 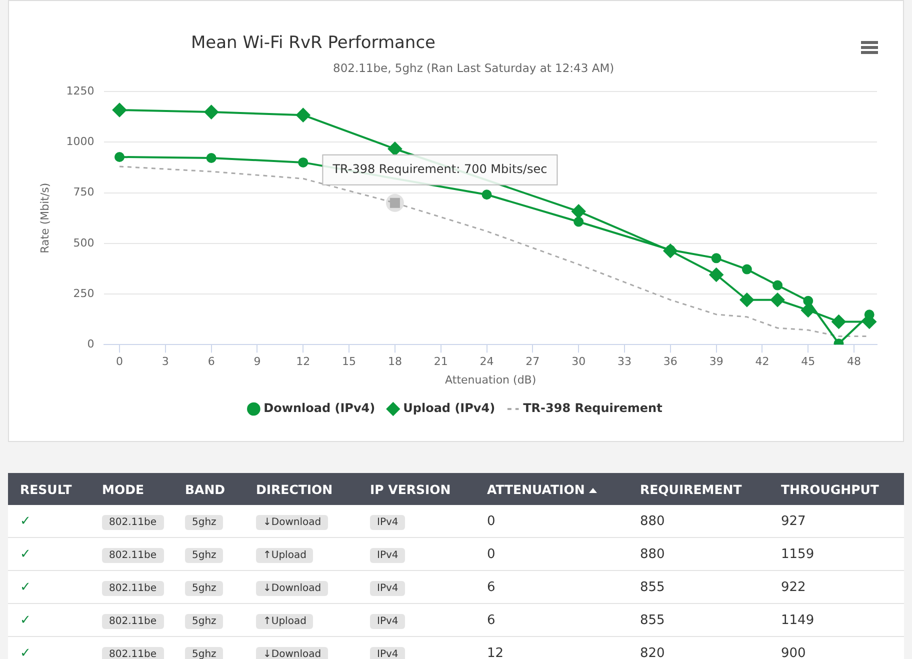 I want to click on text: 12, so click(x=495, y=652).